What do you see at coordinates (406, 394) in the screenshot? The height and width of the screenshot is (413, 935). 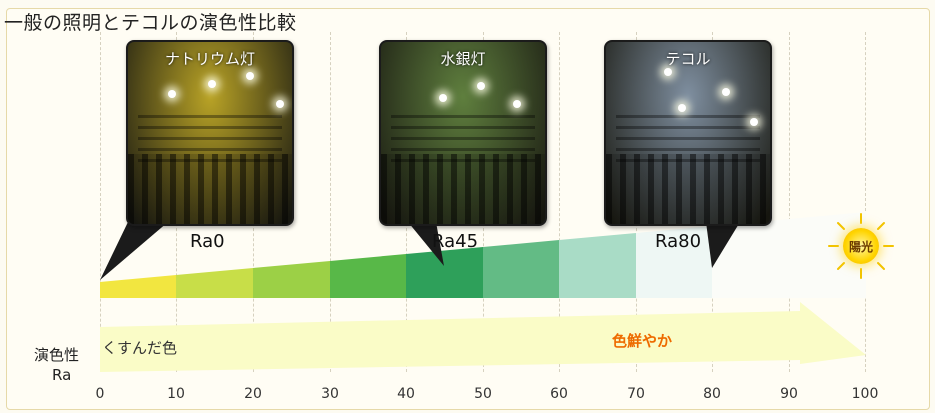 I see `tick-label: 40` at bounding box center [406, 394].